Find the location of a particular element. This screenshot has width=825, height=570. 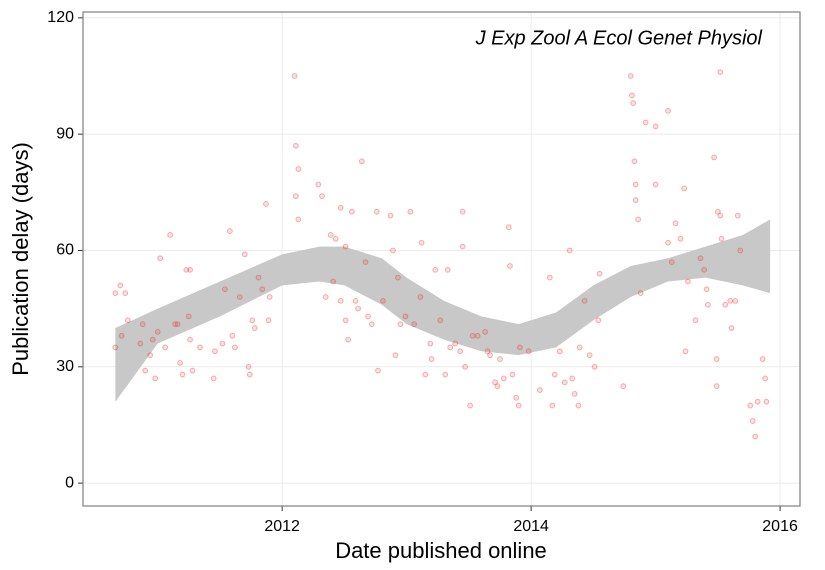

y-axis-title: Publication delay (days) is located at coordinates (20, 259).